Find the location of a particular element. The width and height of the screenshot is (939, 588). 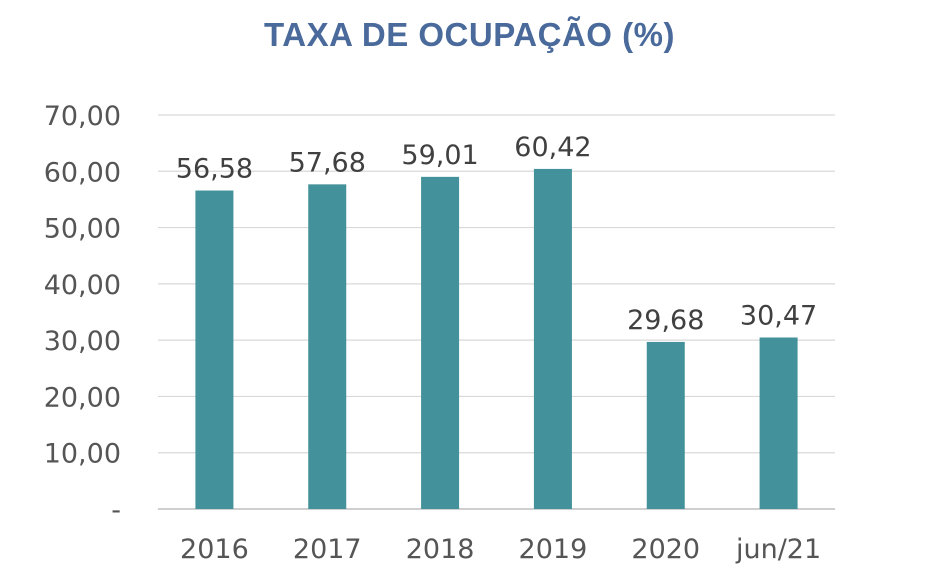

y-tick-label: 10,00 is located at coordinates (82, 454).